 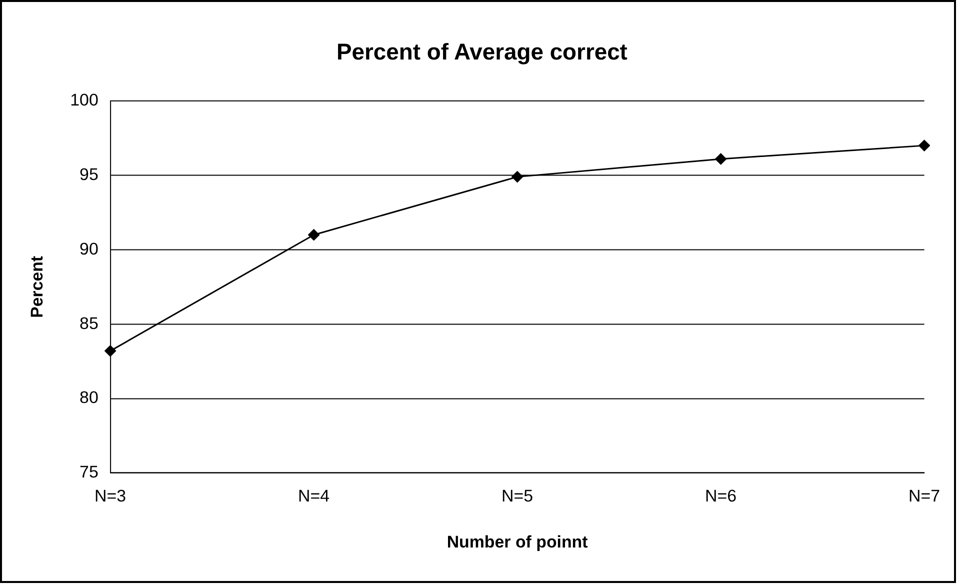 I want to click on x-tick-label: N=7, so click(x=924, y=496).